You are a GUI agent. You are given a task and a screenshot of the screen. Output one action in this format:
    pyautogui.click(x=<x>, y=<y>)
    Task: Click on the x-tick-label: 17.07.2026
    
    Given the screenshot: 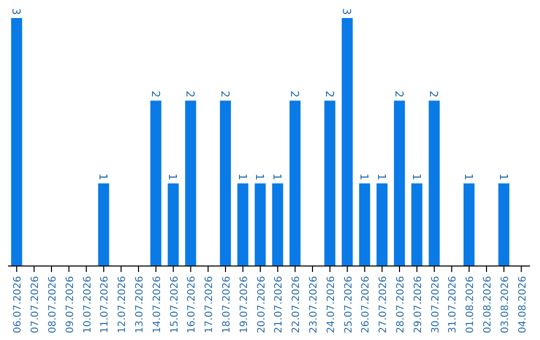 What is the action you would take?
    pyautogui.click(x=210, y=305)
    